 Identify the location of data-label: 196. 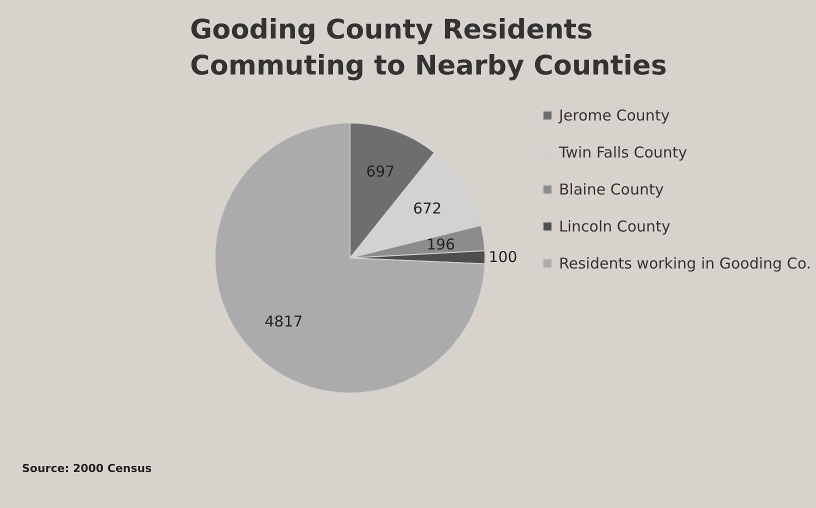
(441, 244).